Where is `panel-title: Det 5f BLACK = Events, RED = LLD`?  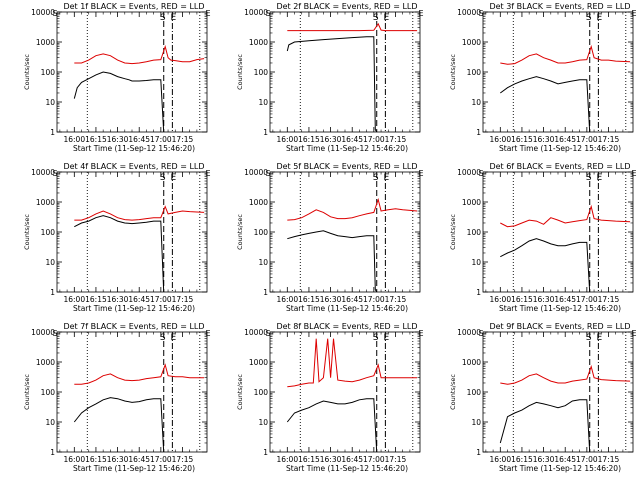
panel-title: Det 5f BLACK = Events, RED = LLD is located at coordinates (346, 166).